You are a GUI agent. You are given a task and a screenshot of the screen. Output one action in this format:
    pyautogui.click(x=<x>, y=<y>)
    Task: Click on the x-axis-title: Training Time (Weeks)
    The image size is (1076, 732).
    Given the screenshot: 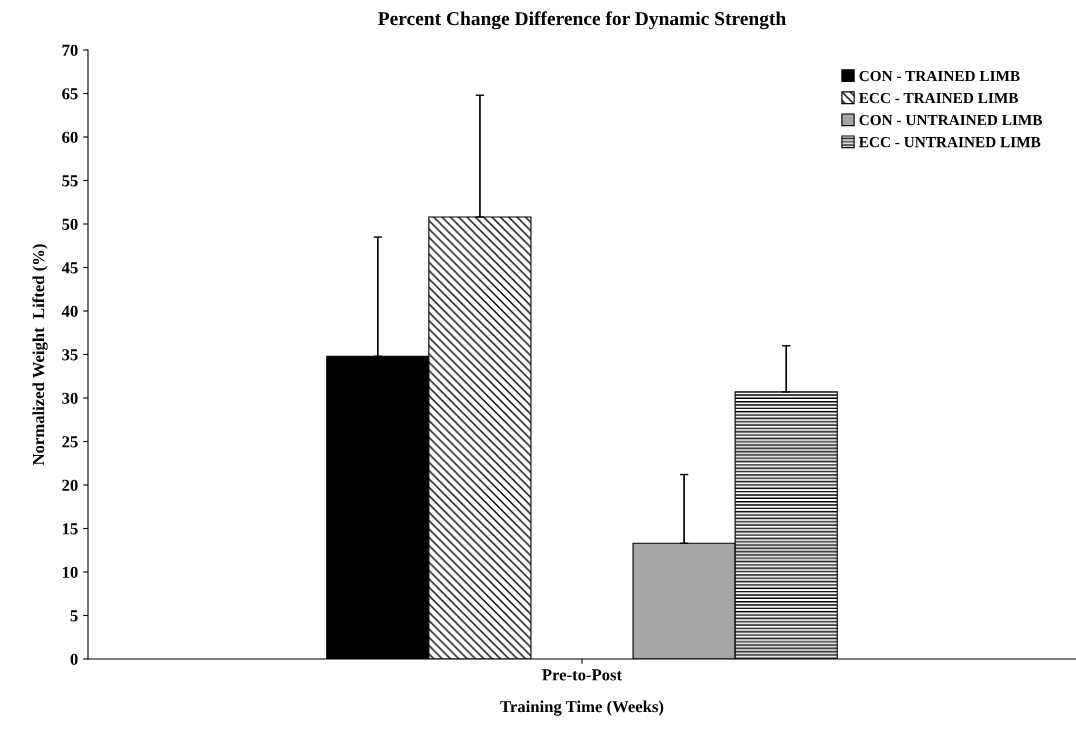 What is the action you would take?
    pyautogui.click(x=582, y=708)
    